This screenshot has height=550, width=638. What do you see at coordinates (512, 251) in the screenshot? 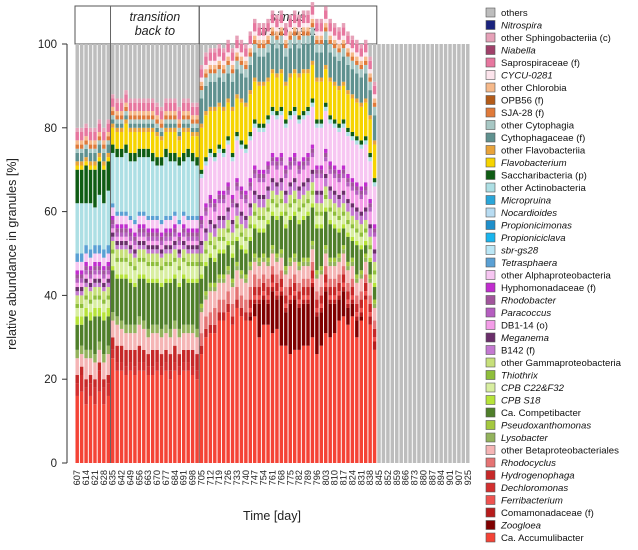
I see `legend-item: sbr-gs28` at bounding box center [512, 251].